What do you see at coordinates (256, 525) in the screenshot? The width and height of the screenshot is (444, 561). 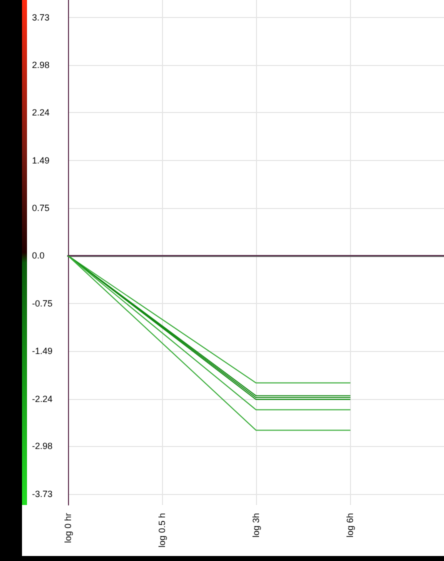 I see `x-tick-label: log 3h` at bounding box center [256, 525].